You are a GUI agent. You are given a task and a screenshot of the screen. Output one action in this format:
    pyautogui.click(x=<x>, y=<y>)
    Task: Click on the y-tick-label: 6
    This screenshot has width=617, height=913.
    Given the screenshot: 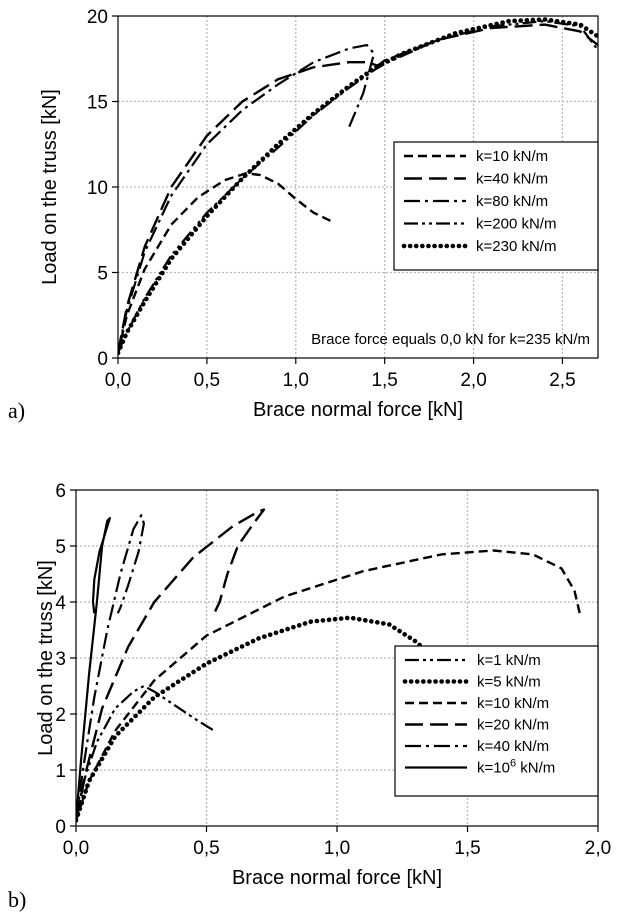 What is the action you would take?
    pyautogui.click(x=60, y=491)
    